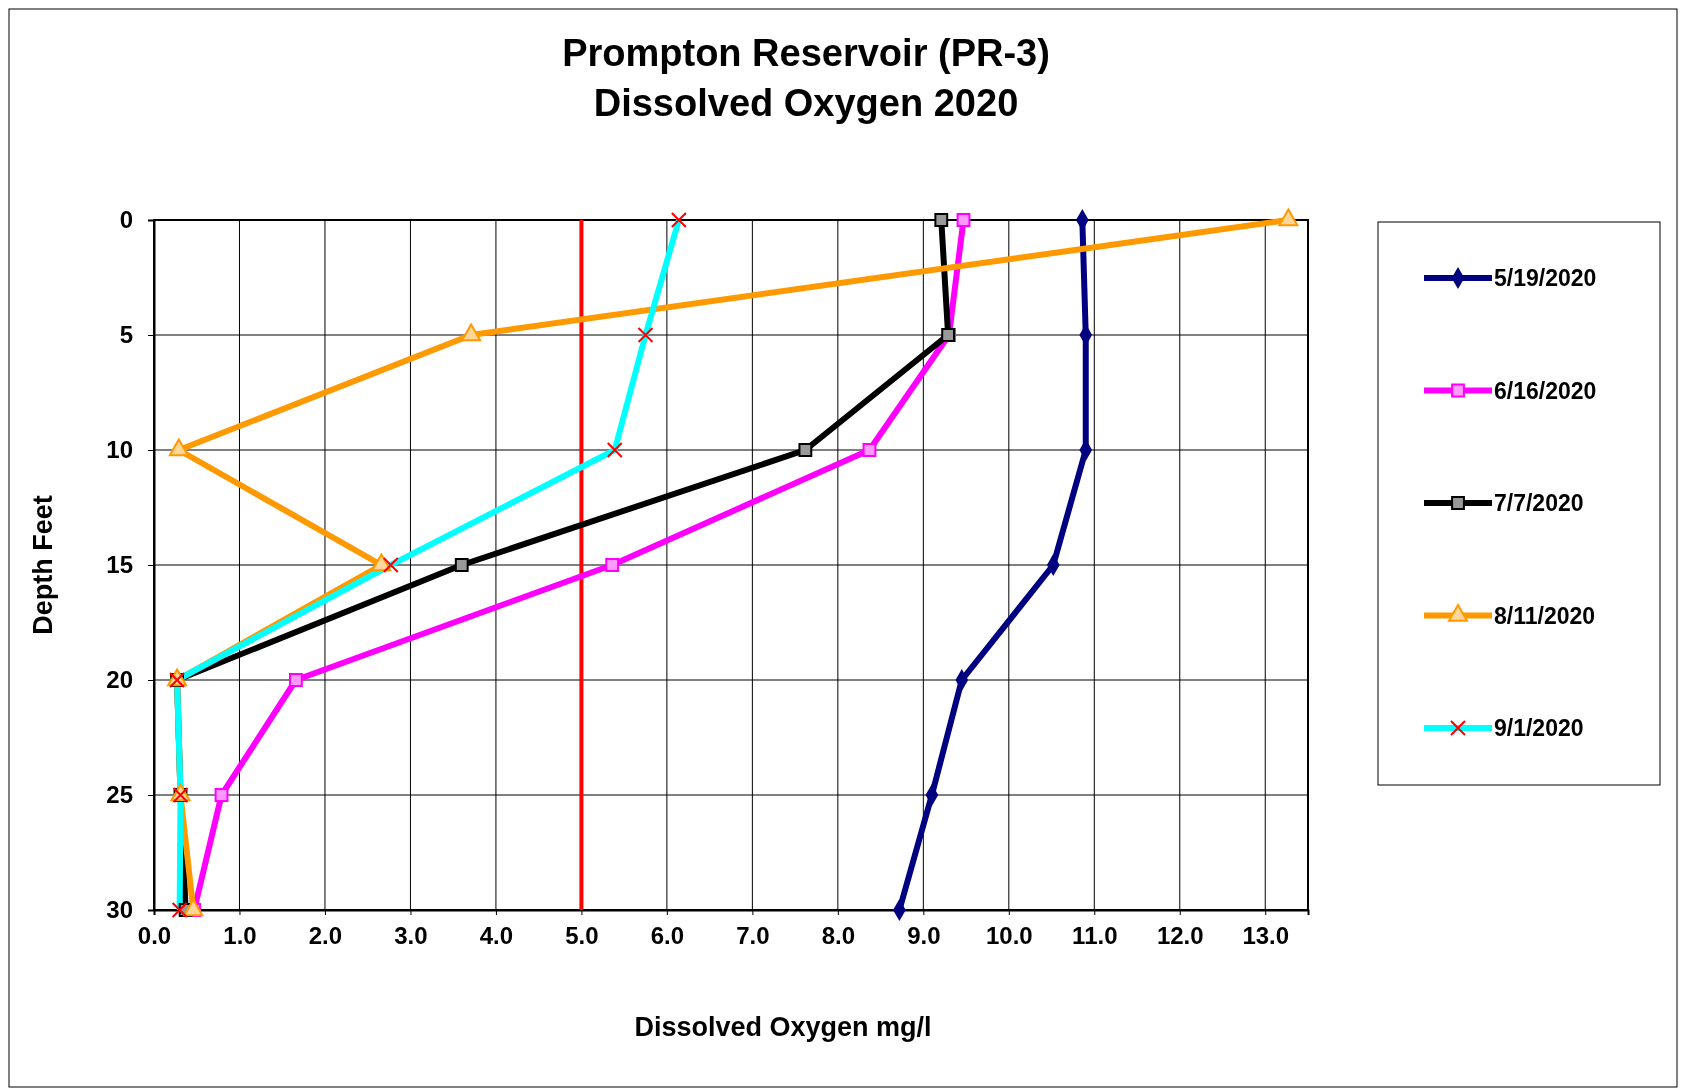 This screenshot has height=1090, width=1684. I want to click on legend-label: 5/19/2020, so click(1545, 278).